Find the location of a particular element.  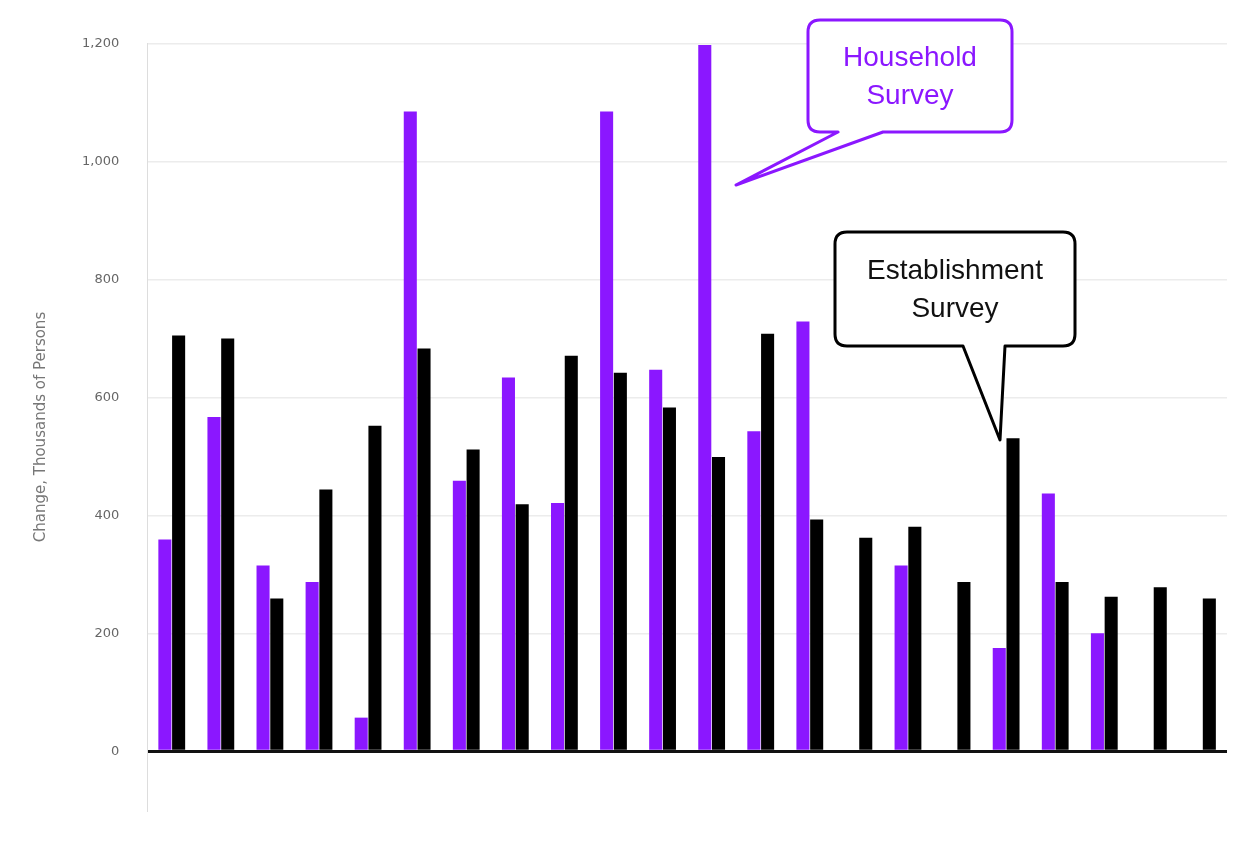

y-axis-title: Change, Thousands of Persons is located at coordinates (39, 427).